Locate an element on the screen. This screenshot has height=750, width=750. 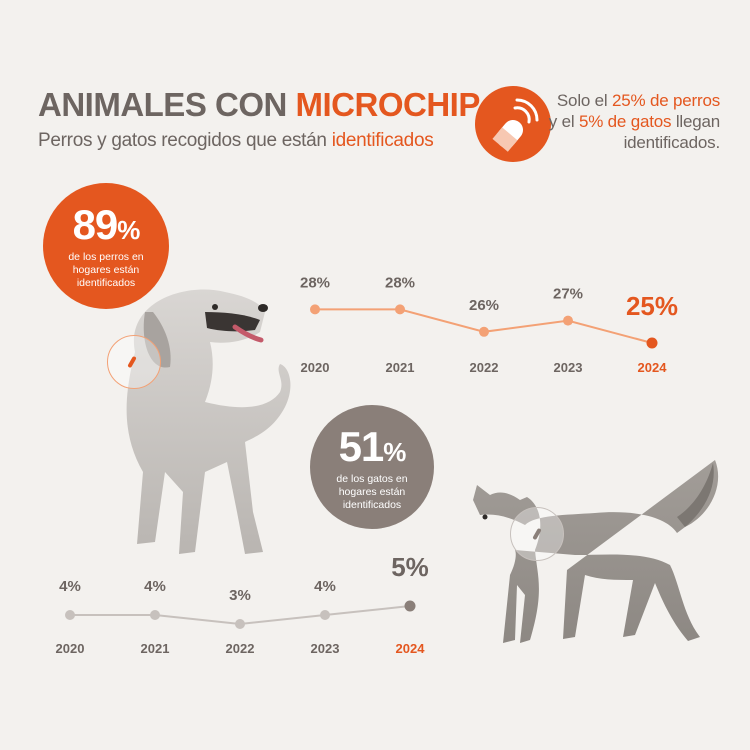
summary-line3: identificados. is located at coordinates (672, 142).